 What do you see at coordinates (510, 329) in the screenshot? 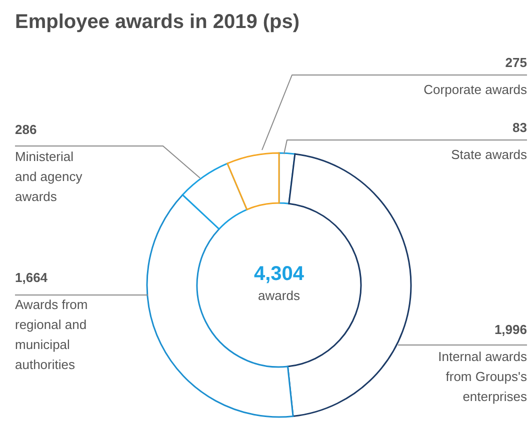
I see `data-label: 1,996` at bounding box center [510, 329].